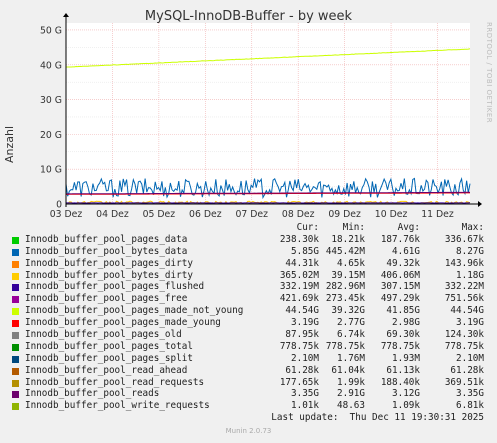  What do you see at coordinates (345, 287) in the screenshot?
I see `legend-min-value: 282.96M` at bounding box center [345, 287].